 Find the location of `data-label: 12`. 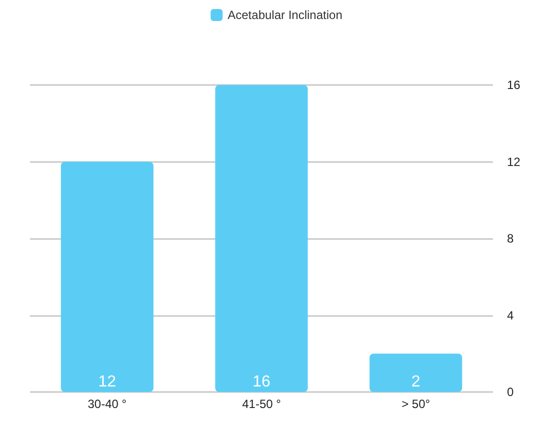

data-label: 12 is located at coordinates (107, 382).